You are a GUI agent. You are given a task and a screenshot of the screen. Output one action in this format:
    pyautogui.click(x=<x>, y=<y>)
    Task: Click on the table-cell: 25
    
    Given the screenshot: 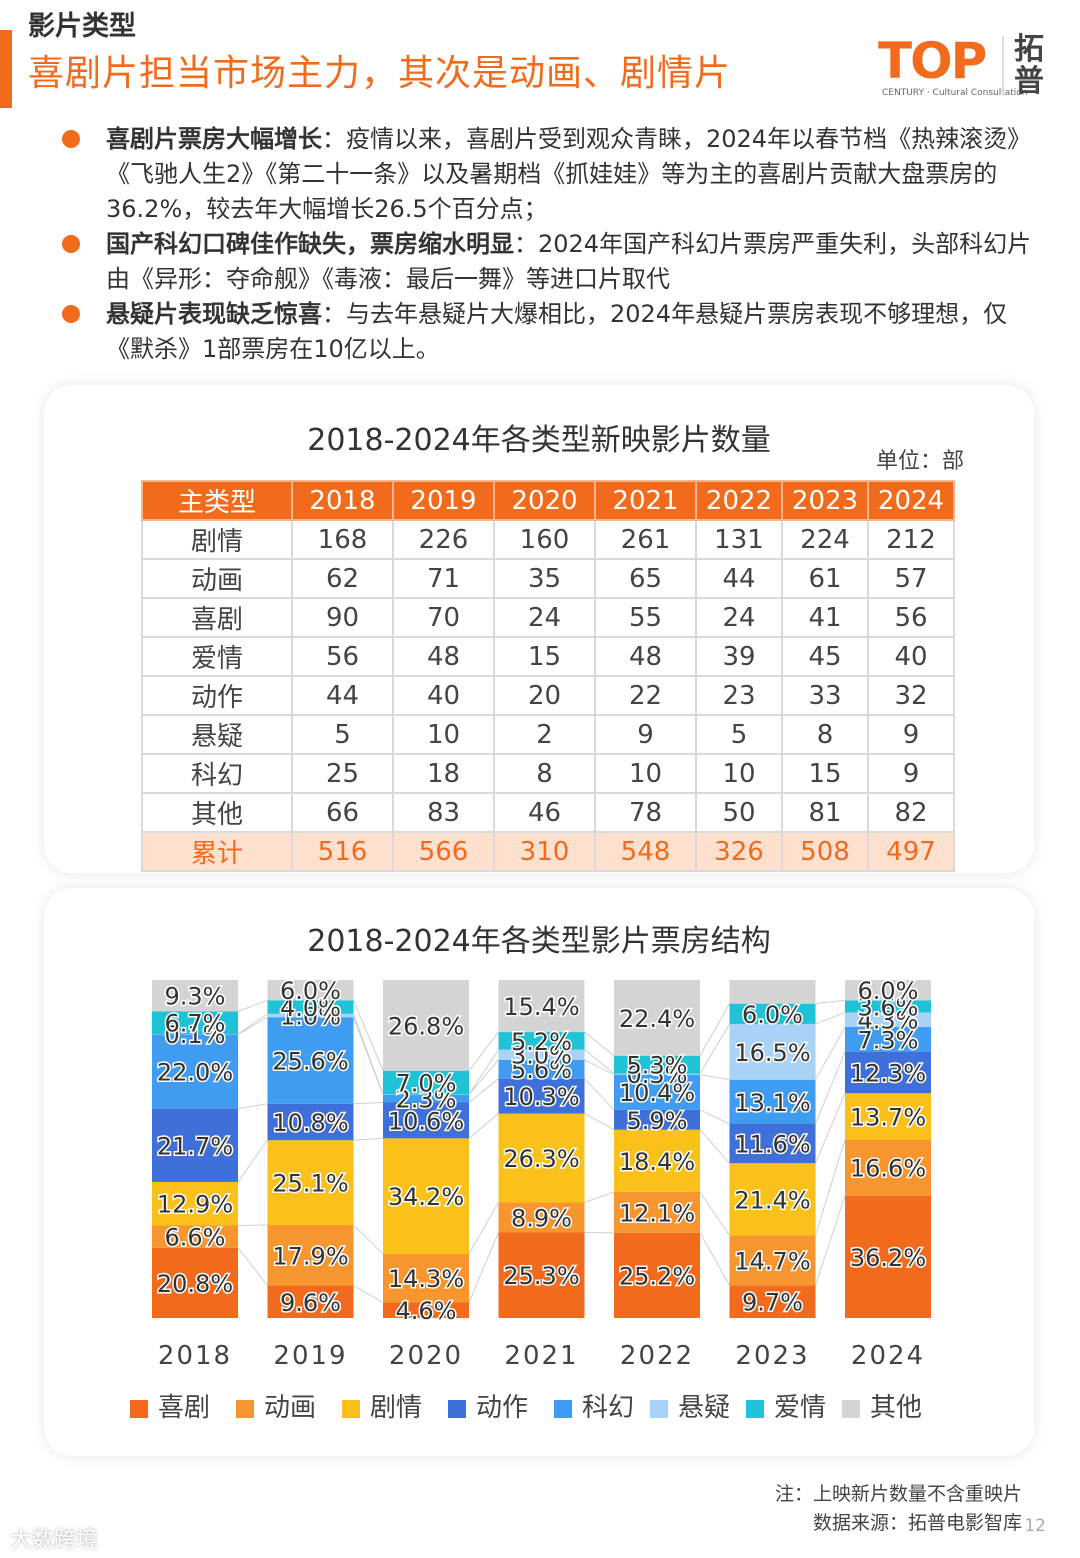 What is the action you would take?
    pyautogui.click(x=342, y=773)
    